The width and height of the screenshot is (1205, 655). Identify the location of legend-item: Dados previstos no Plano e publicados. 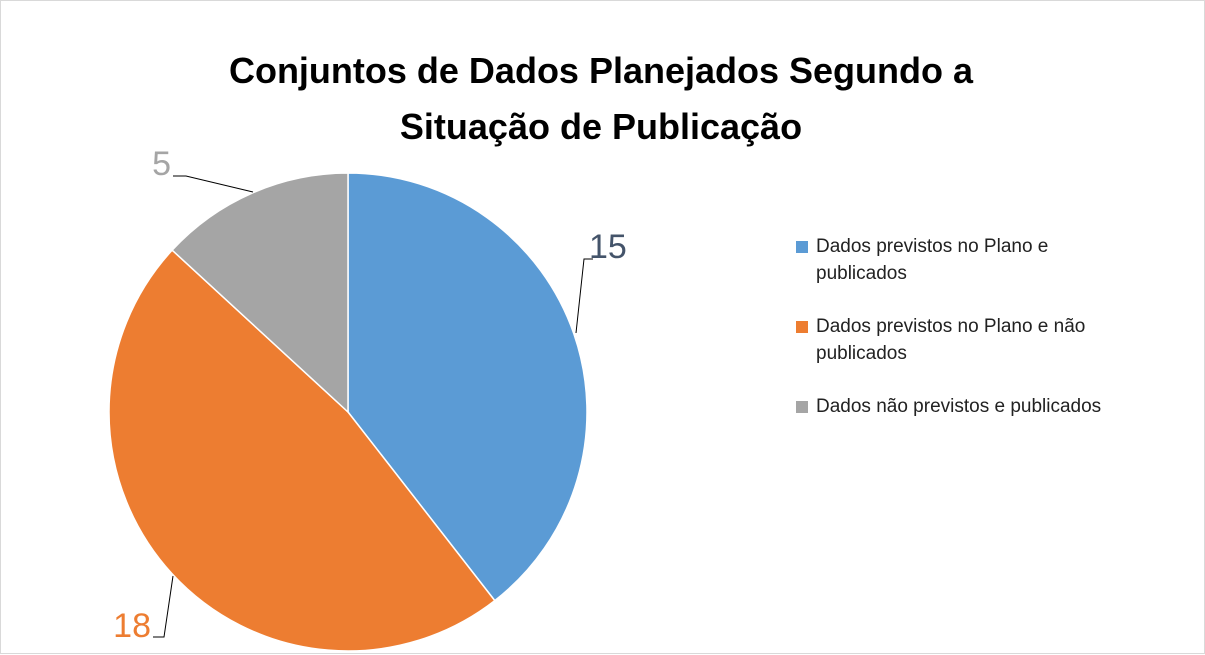
(961, 260).